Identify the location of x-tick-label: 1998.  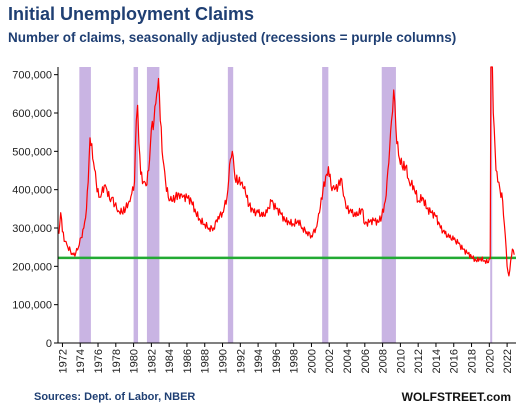
(295, 361).